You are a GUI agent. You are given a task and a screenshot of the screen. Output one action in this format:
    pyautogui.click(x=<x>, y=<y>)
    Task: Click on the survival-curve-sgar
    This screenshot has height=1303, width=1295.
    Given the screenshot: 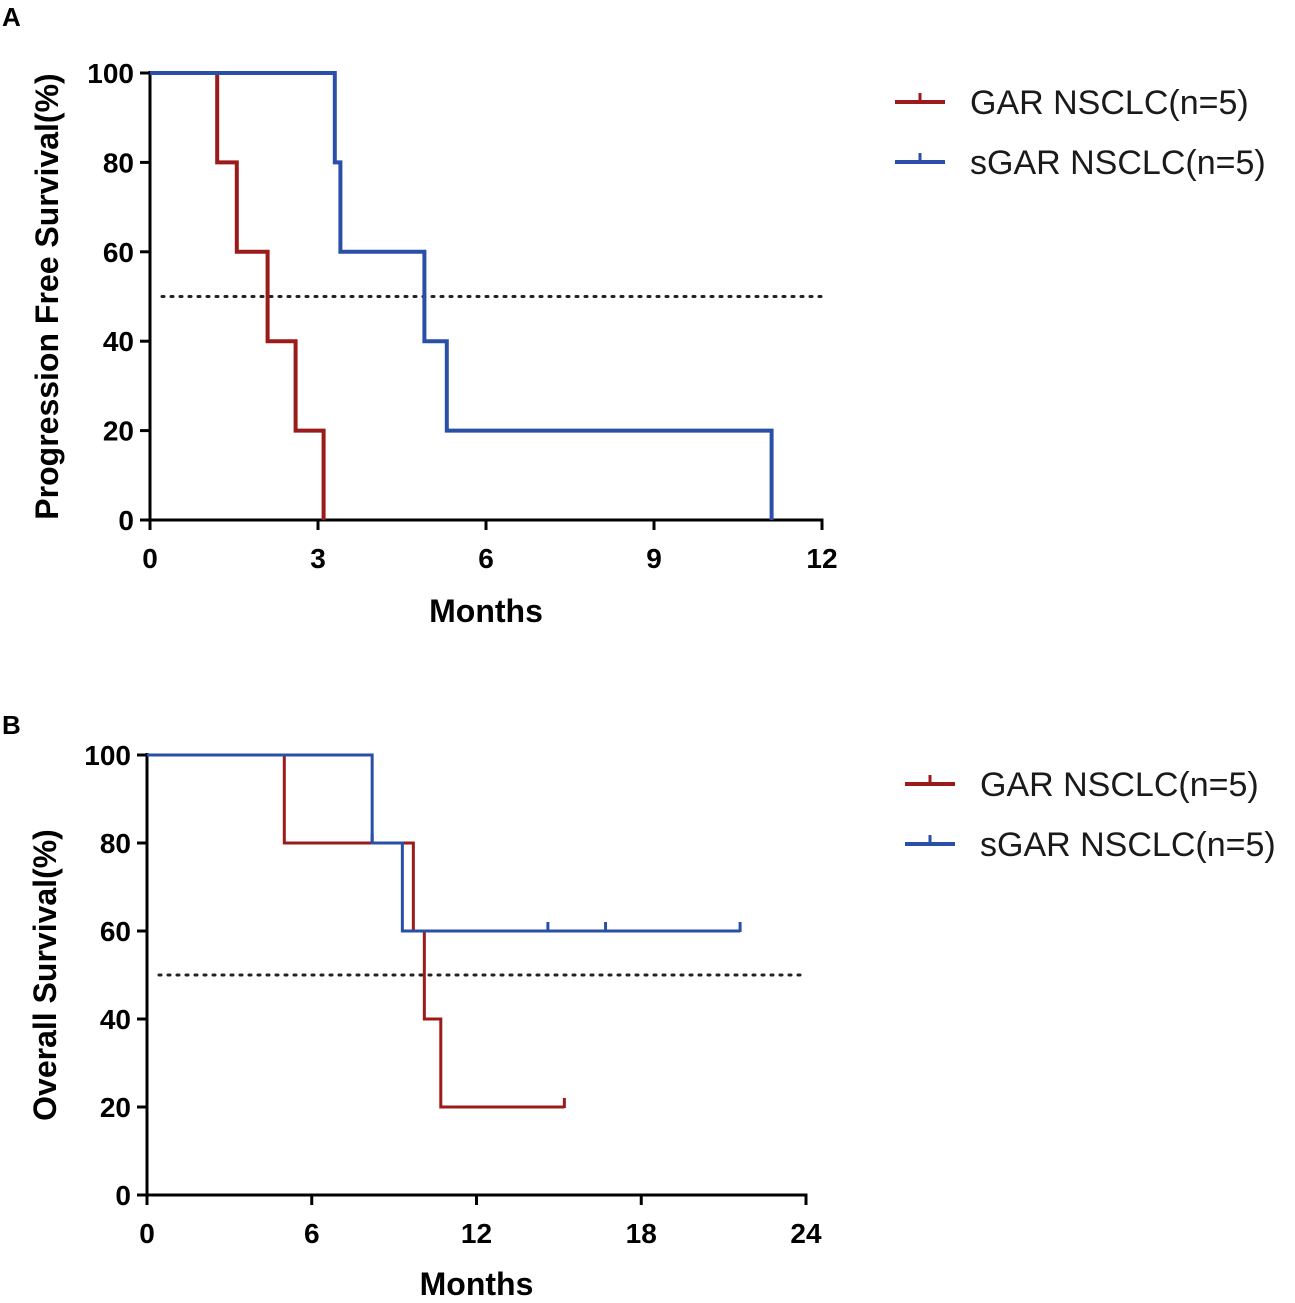 What is the action you would take?
    pyautogui.click(x=444, y=843)
    